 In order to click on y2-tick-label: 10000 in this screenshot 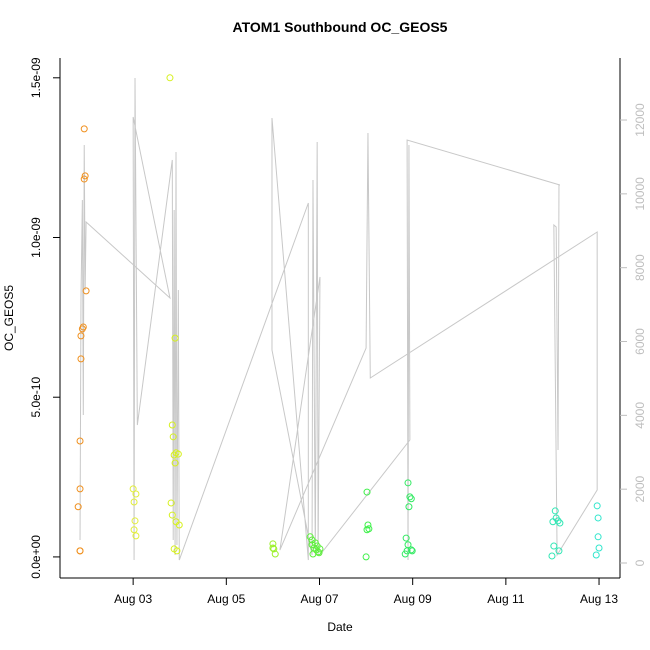, I will do `click(640, 194)`.